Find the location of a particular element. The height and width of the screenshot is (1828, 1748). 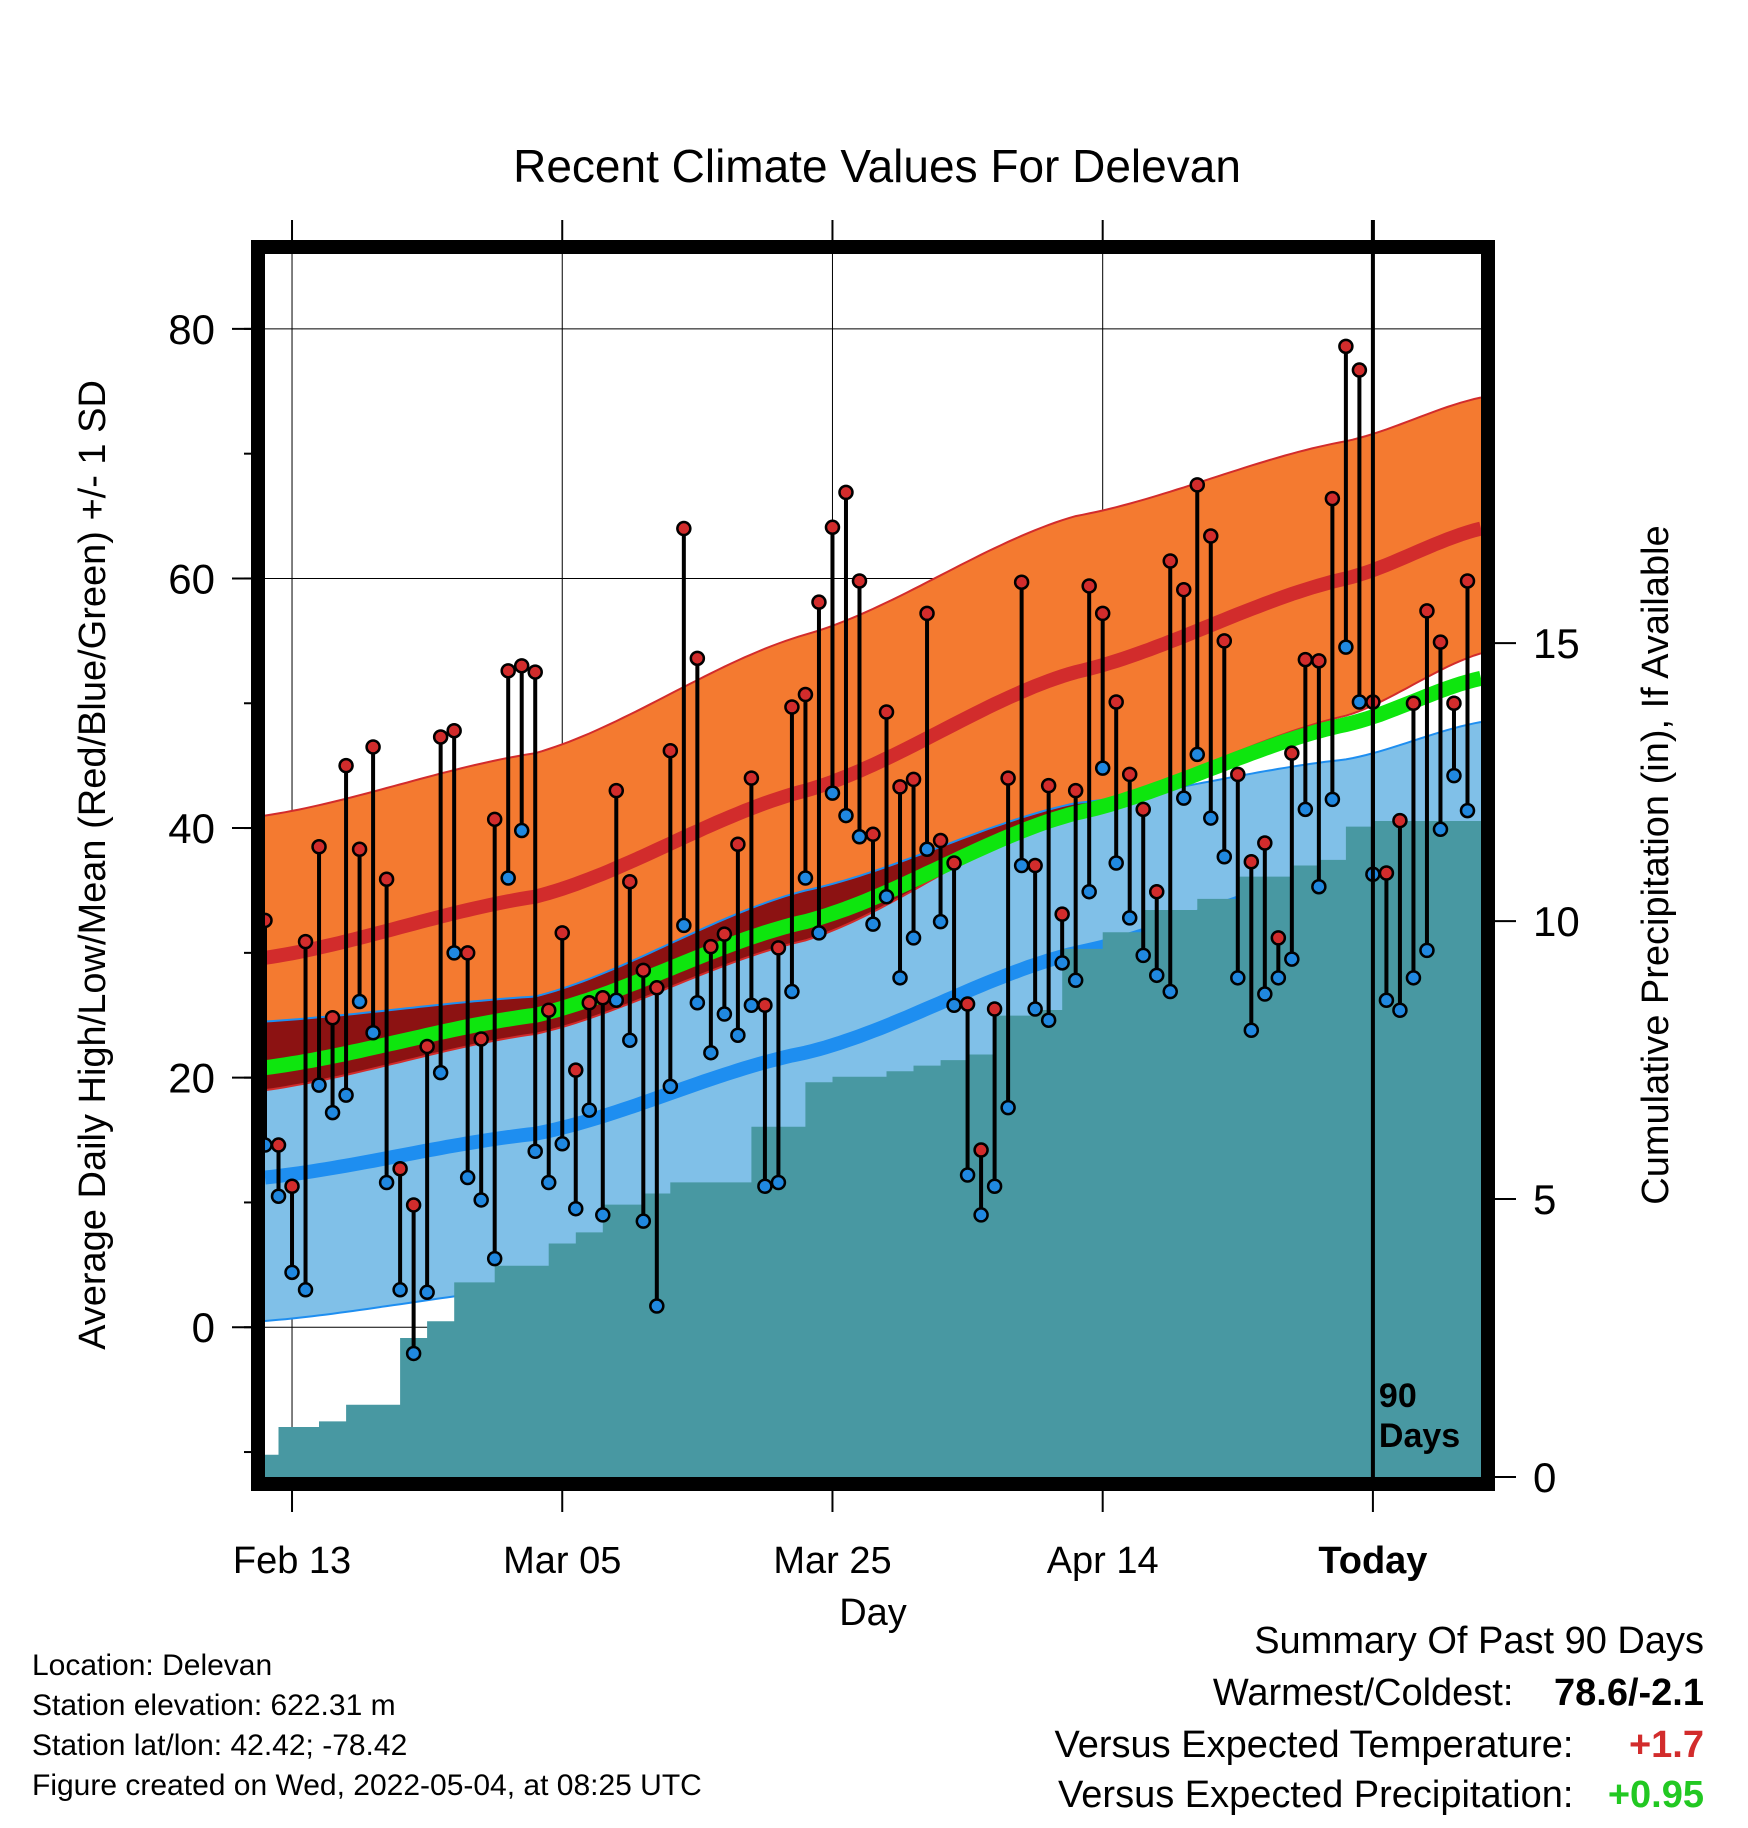

location-text: Location: Delevan is located at coordinates (152, 1665).